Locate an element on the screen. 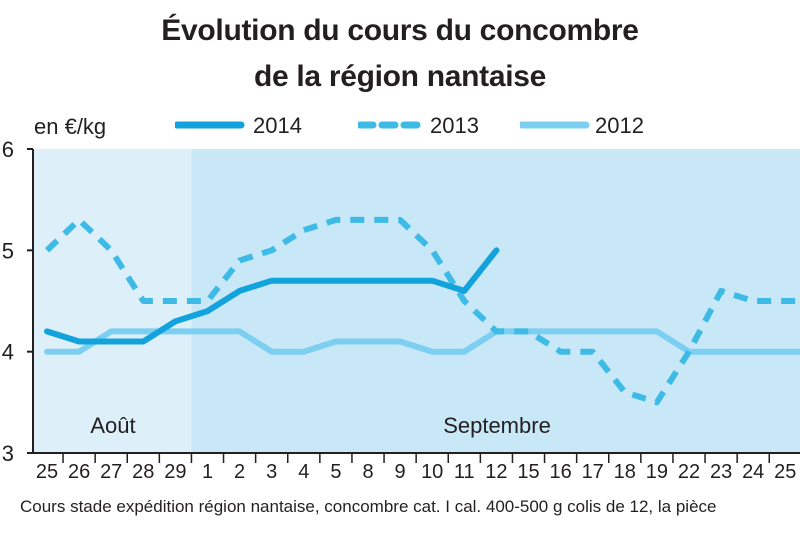 The width and height of the screenshot is (800, 550). x-tick-label: 29 is located at coordinates (175, 472).